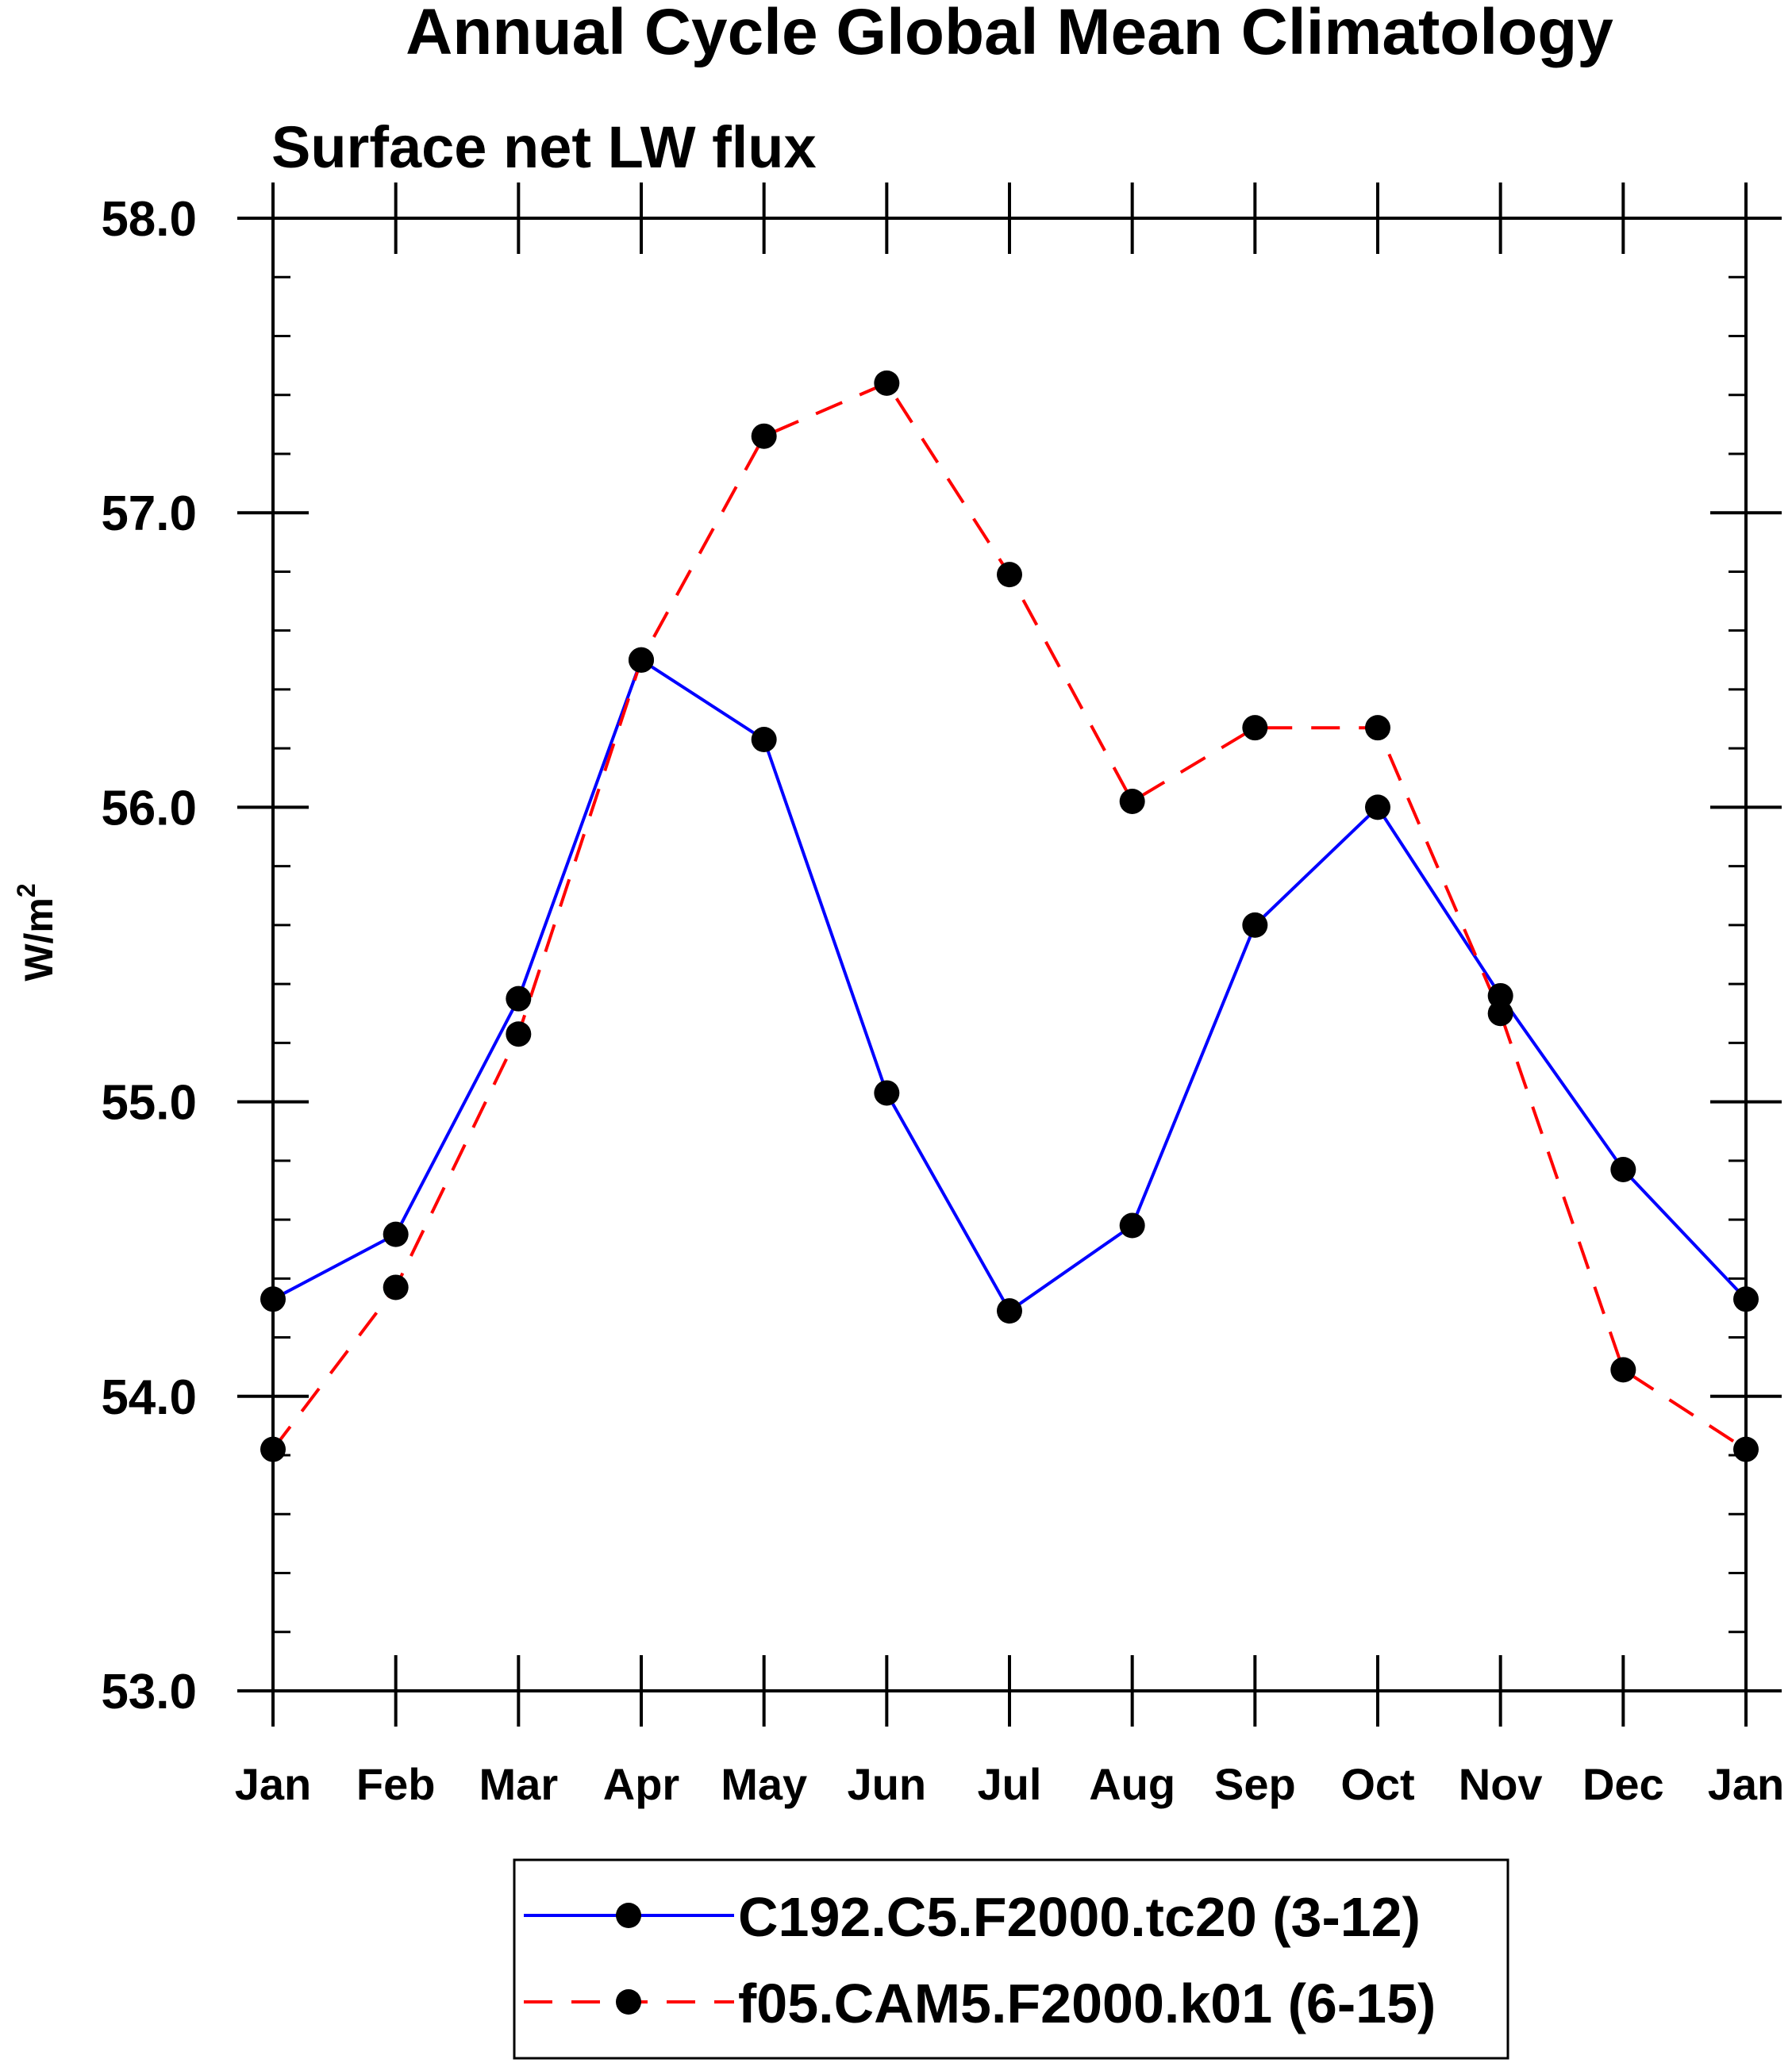 The height and width of the screenshot is (2063, 1792). What do you see at coordinates (39, 939) in the screenshot?
I see `y-axis-label-base: W/m` at bounding box center [39, 939].